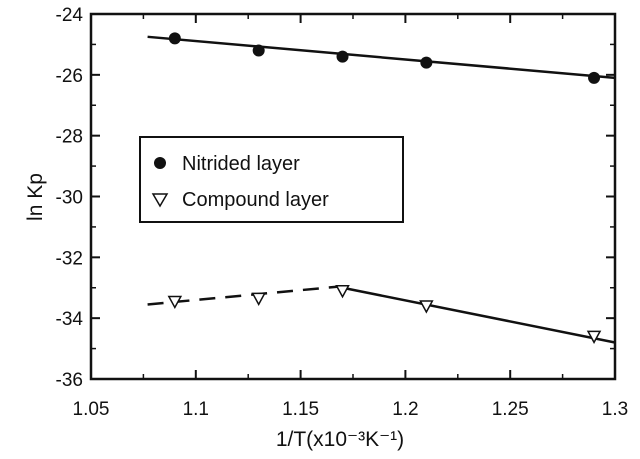 Image resolution: width=640 pixels, height=459 pixels. Describe the element at coordinates (160, 163) in the screenshot. I see `legend-marker-nitrided-layer` at that location.